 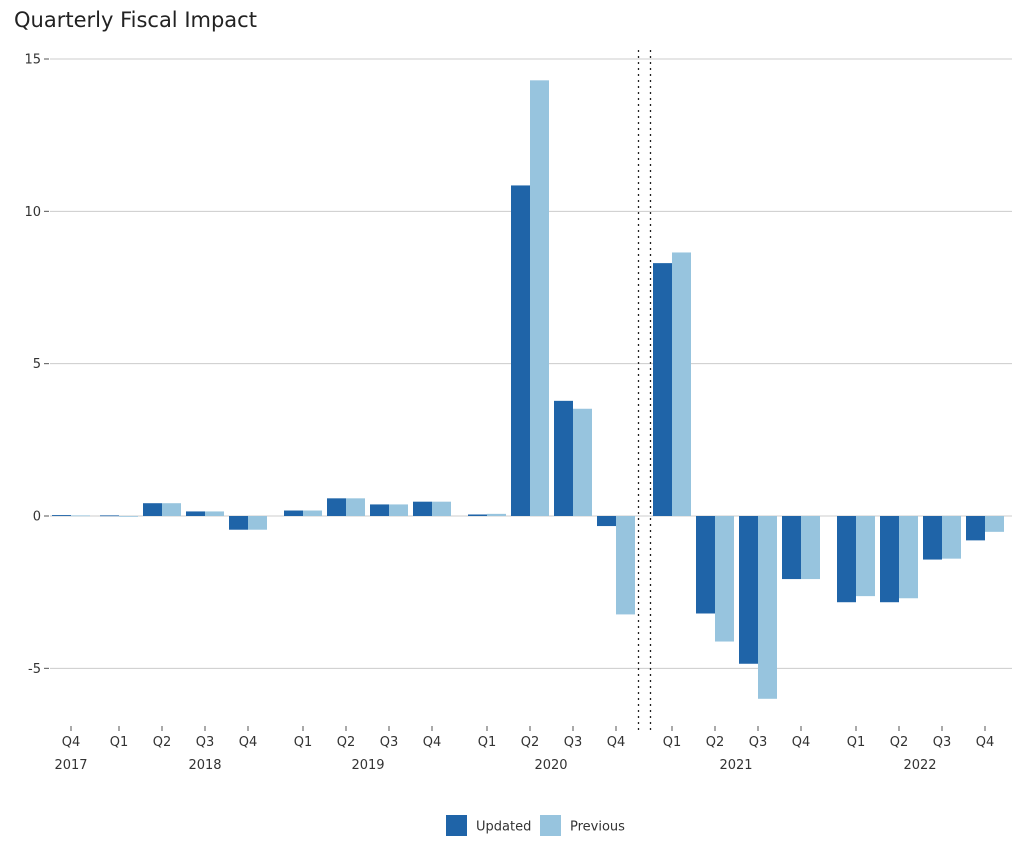 What do you see at coordinates (135, 20) in the screenshot?
I see `chart-title: Quarterly Fiscal Impact` at bounding box center [135, 20].